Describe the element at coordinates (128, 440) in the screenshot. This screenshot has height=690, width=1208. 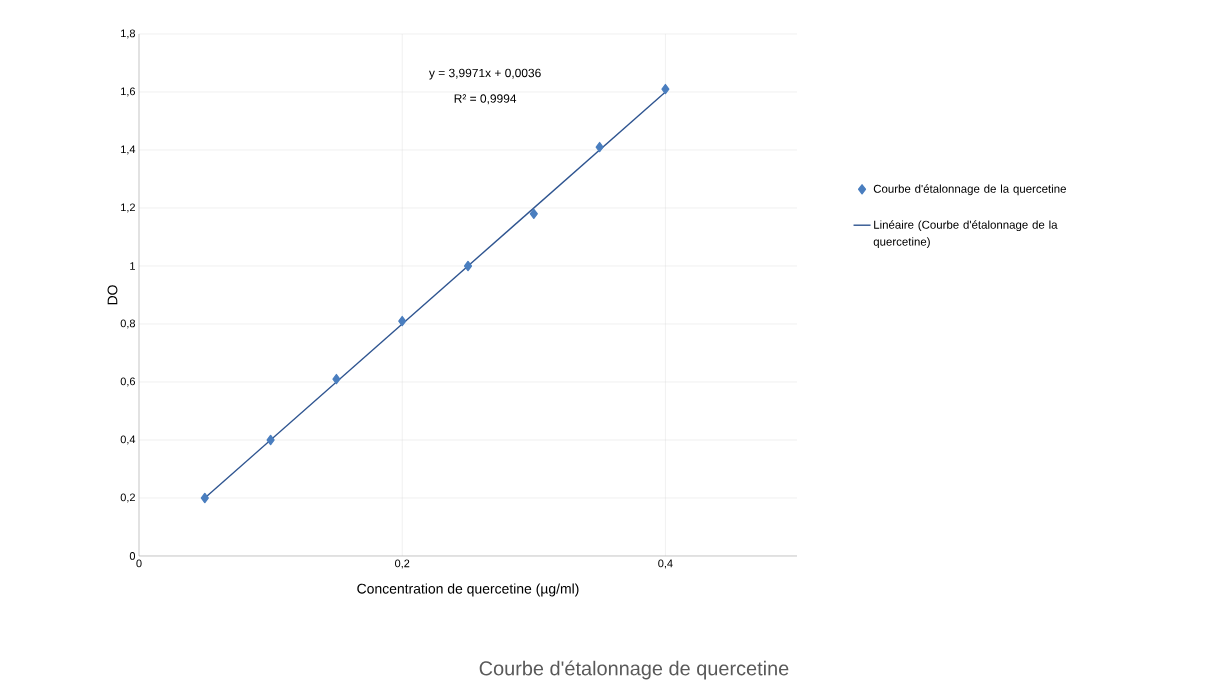
I see `y-tick-label: 0,4` at that location.